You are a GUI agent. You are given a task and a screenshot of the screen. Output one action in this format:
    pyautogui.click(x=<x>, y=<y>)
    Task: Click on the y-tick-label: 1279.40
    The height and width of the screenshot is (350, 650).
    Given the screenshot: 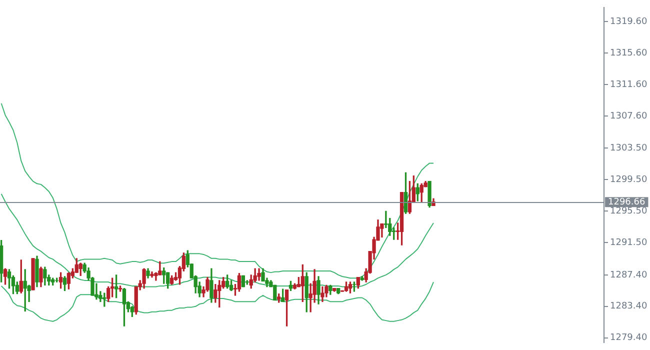 What is the action you would take?
    pyautogui.click(x=629, y=338)
    